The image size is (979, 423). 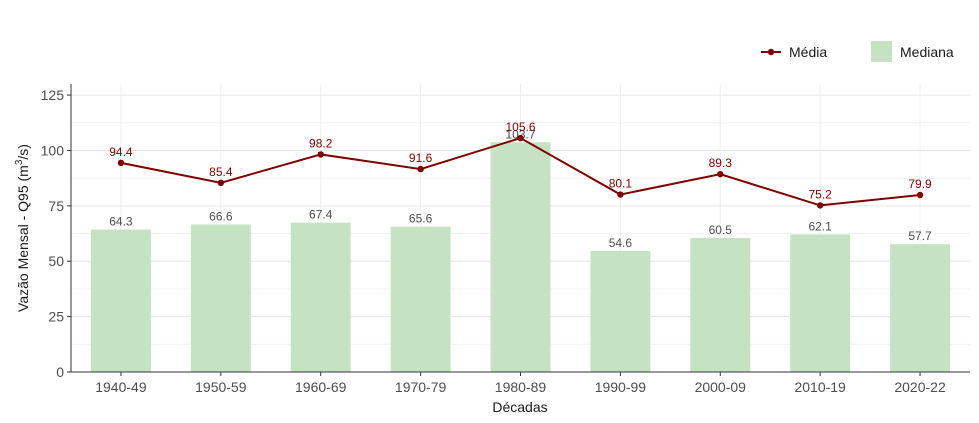 I want to click on line-value-label: 89.3, so click(x=721, y=163).